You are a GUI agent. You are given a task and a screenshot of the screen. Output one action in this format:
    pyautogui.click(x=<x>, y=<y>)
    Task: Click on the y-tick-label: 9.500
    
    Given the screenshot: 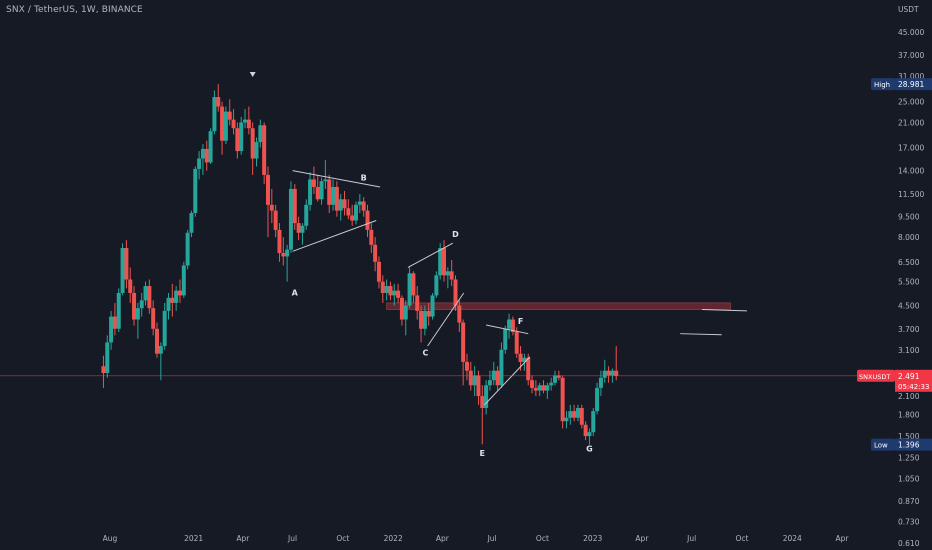 What is the action you would take?
    pyautogui.click(x=909, y=217)
    